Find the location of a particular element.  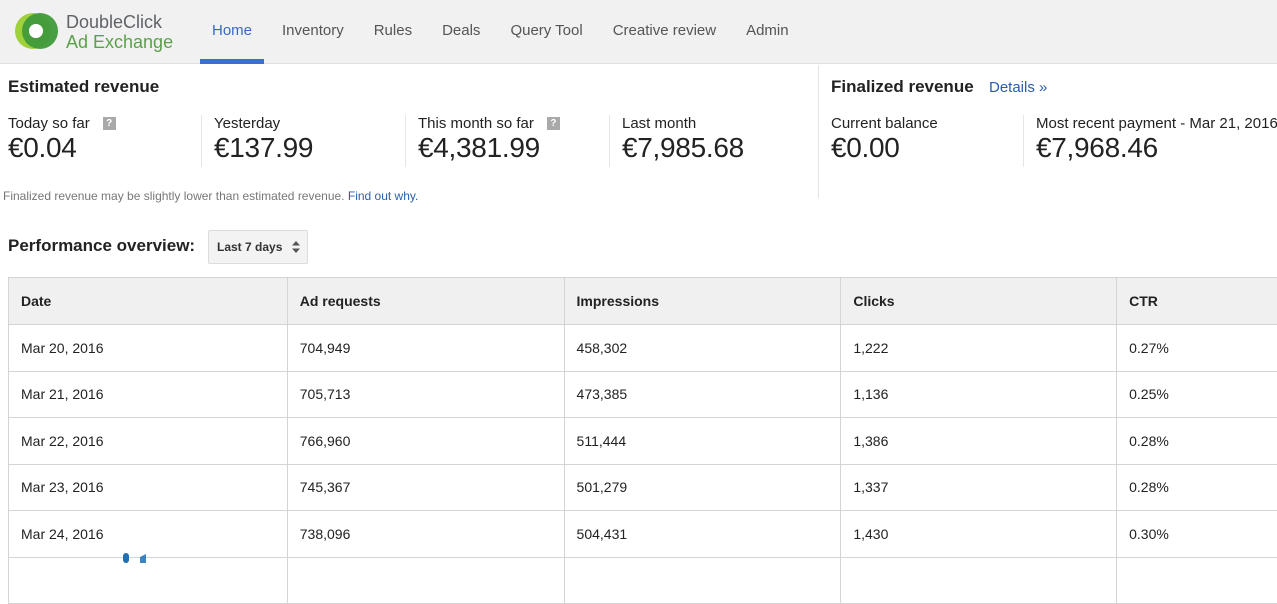

metric-value: €7,985.68 is located at coordinates (683, 148).